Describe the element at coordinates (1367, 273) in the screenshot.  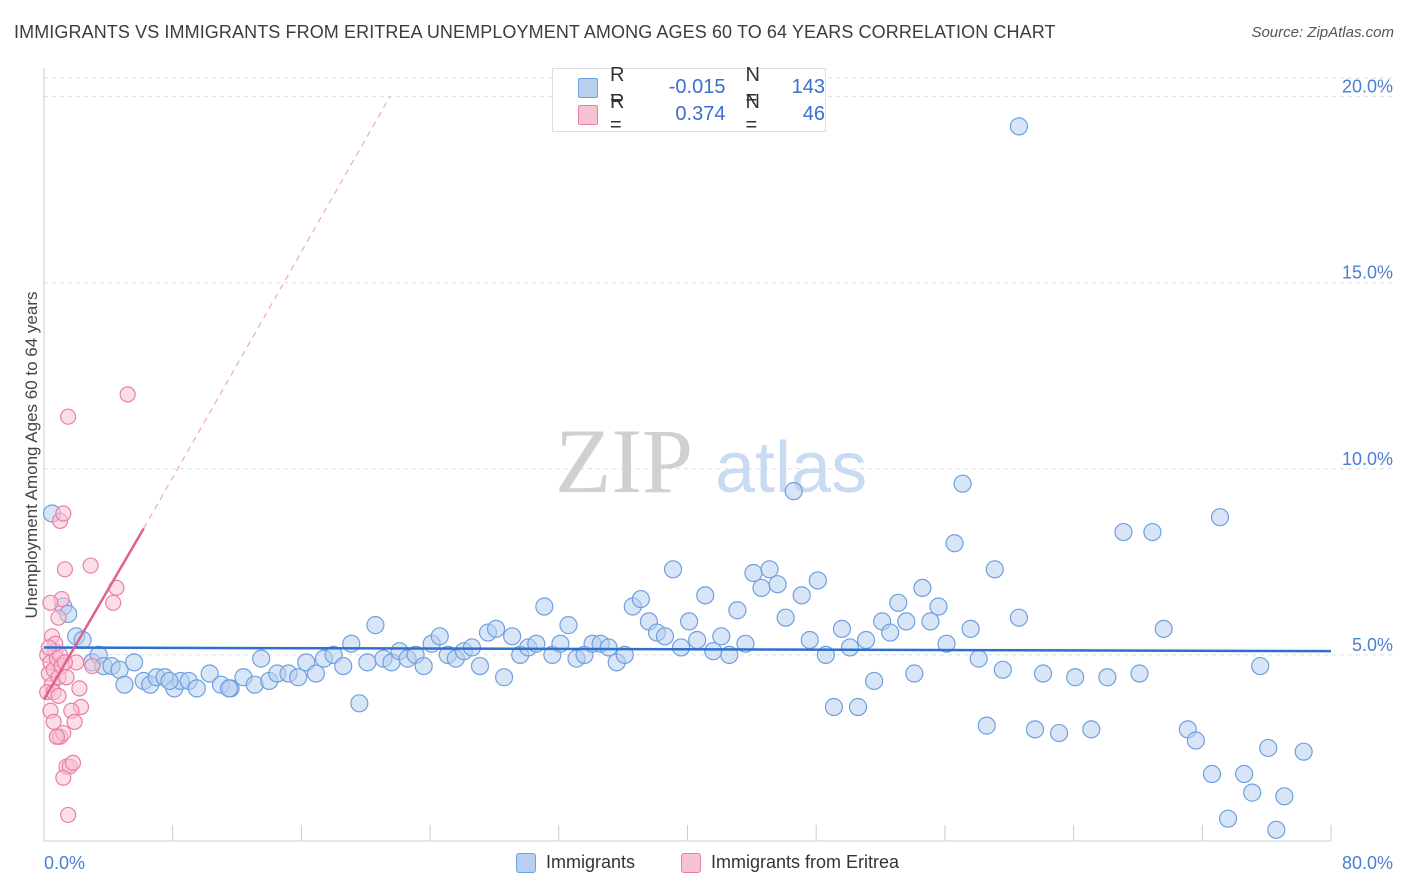
I see `y-tick-label: 15.0%` at that location.